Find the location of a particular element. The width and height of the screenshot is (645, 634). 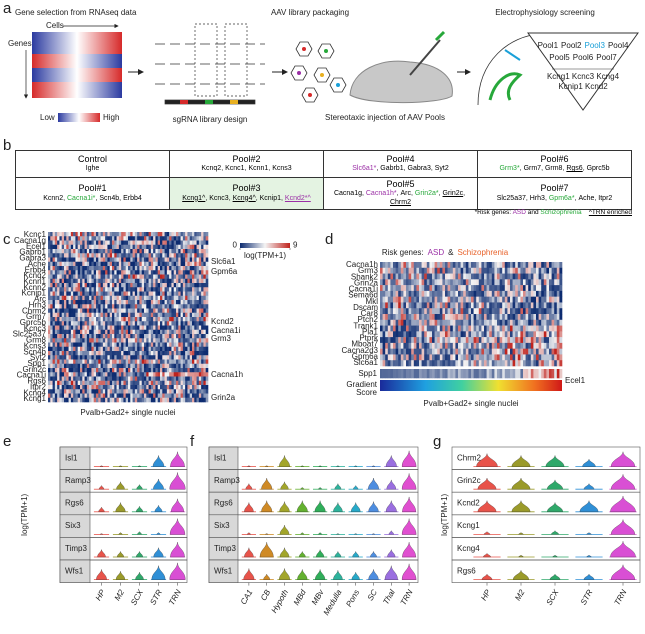

x-tick-label: STR is located at coordinates (587, 597).